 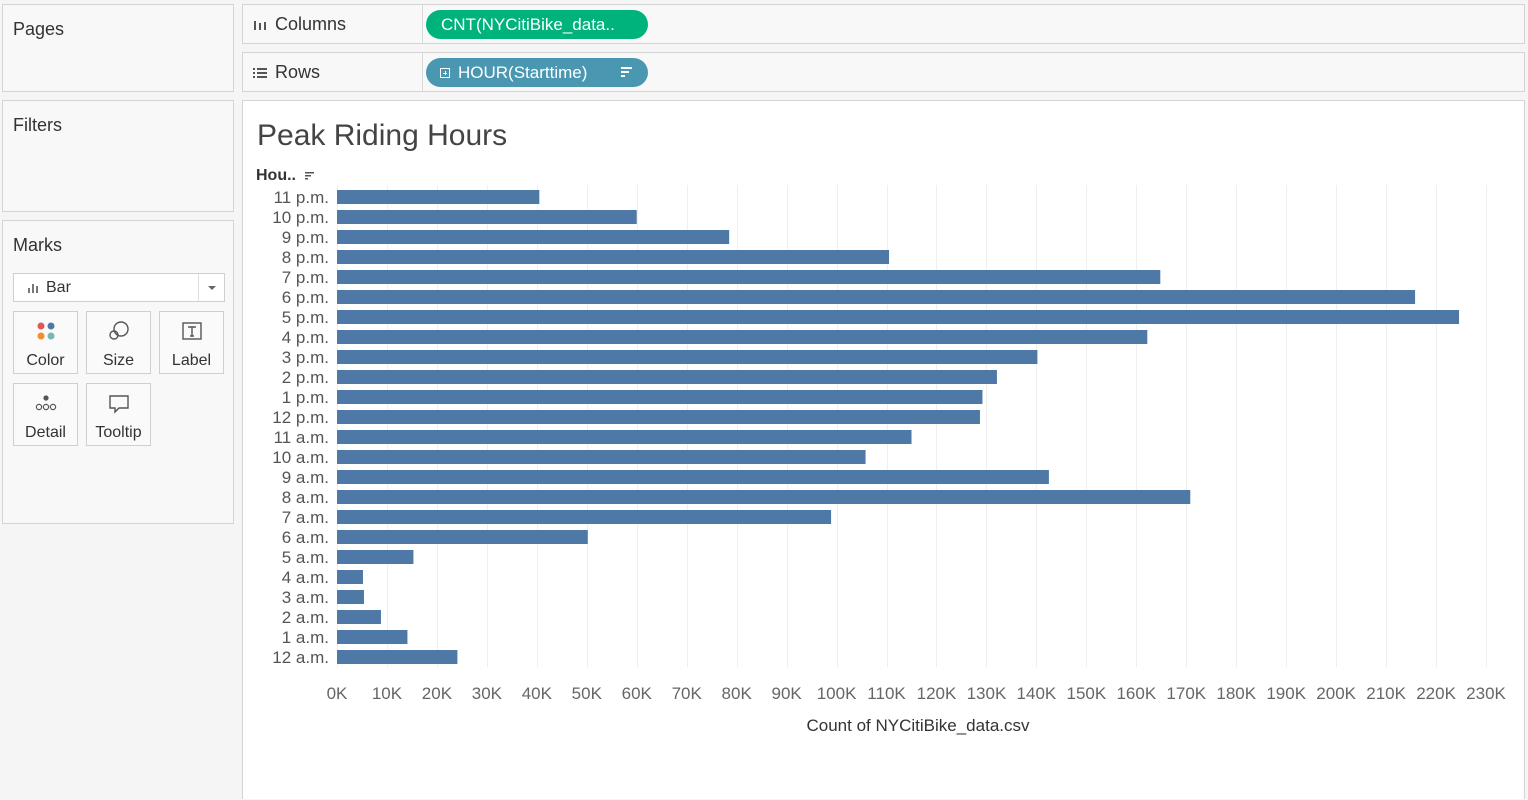 I want to click on tooltip-card: Tooltip, so click(x=118, y=414).